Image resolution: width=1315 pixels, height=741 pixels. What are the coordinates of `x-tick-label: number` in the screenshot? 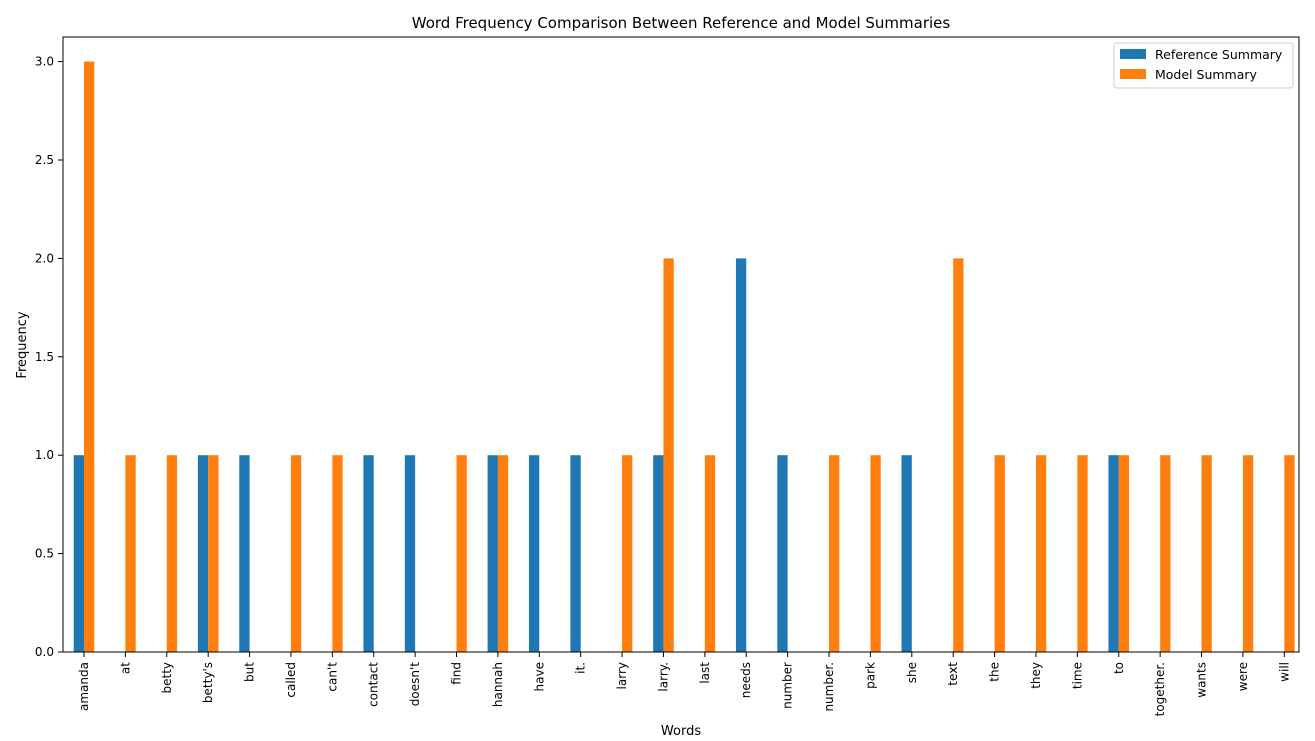 It's located at (788, 685).